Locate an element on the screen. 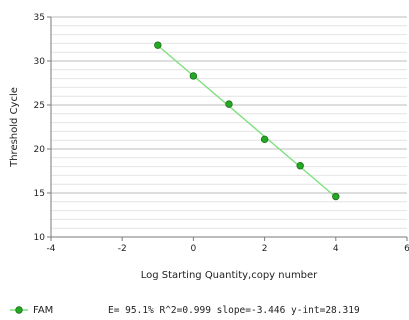 This screenshot has width=409, height=320. y-tick-label: 15 is located at coordinates (39, 194).